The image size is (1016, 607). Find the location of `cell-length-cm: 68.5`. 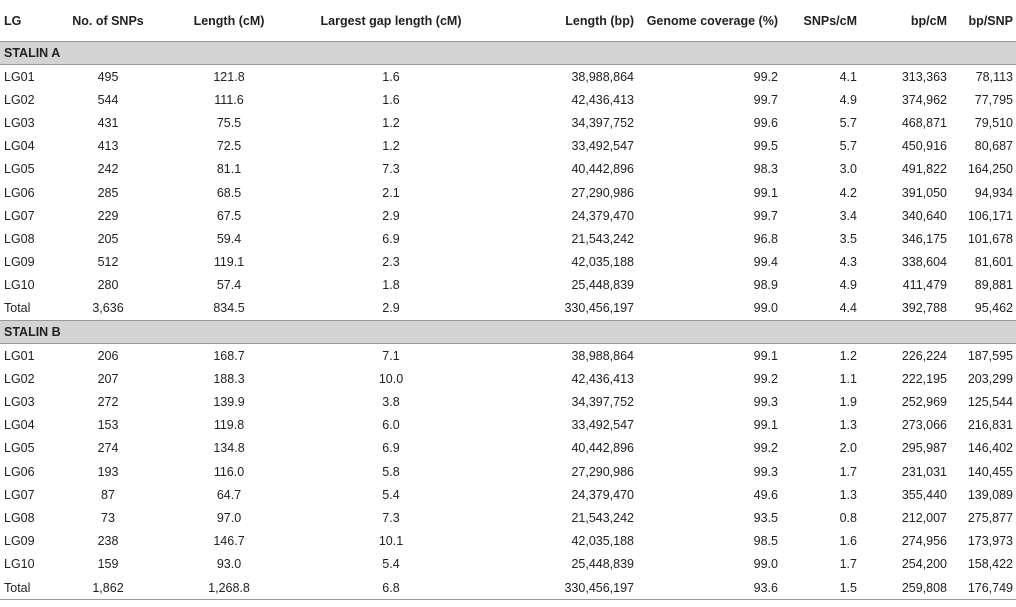

cell-length-cm: 68.5 is located at coordinates (229, 192).